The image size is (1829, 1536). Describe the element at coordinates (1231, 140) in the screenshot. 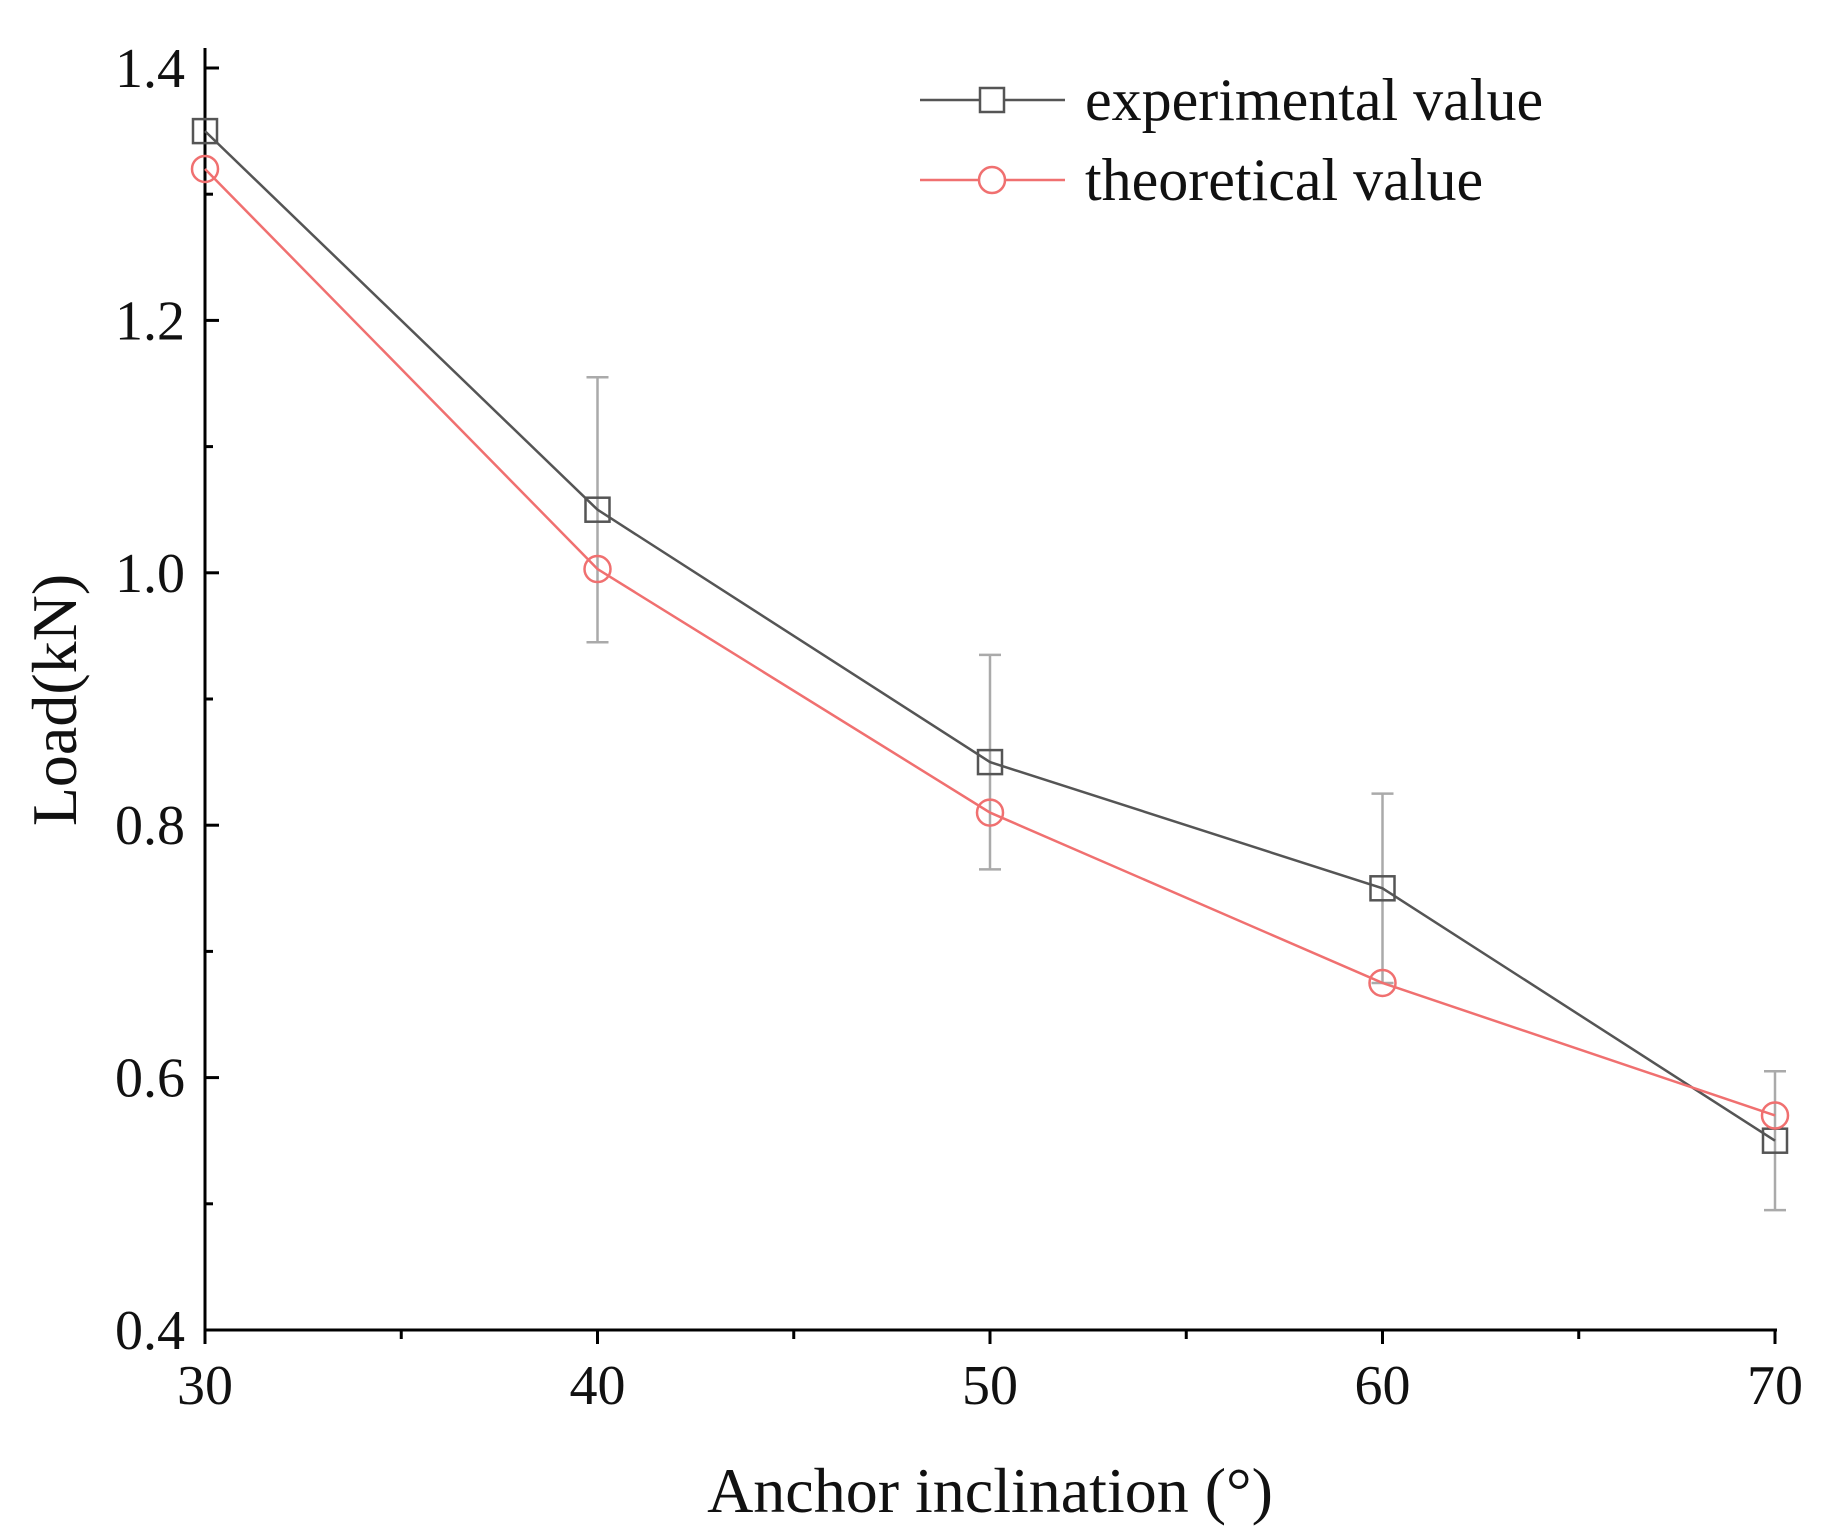

I see `legend: experimental value theoretical value` at that location.